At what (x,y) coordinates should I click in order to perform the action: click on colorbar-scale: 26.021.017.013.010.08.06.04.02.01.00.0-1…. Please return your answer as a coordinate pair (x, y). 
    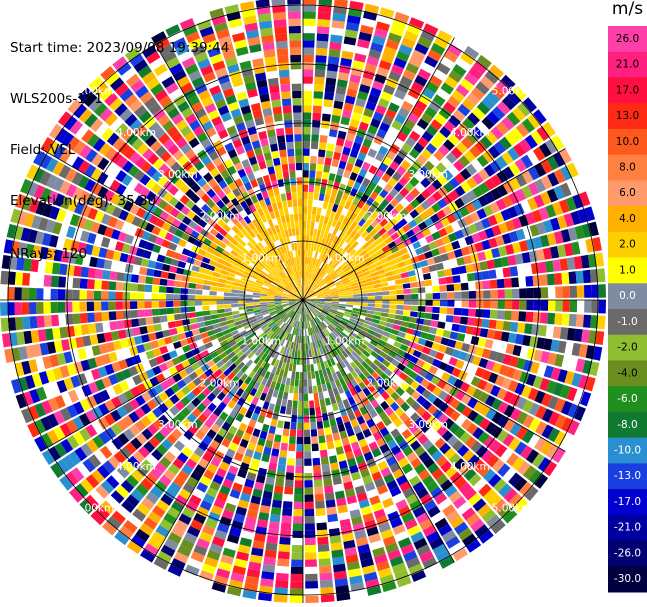
    Looking at the image, I should click on (627, 309).